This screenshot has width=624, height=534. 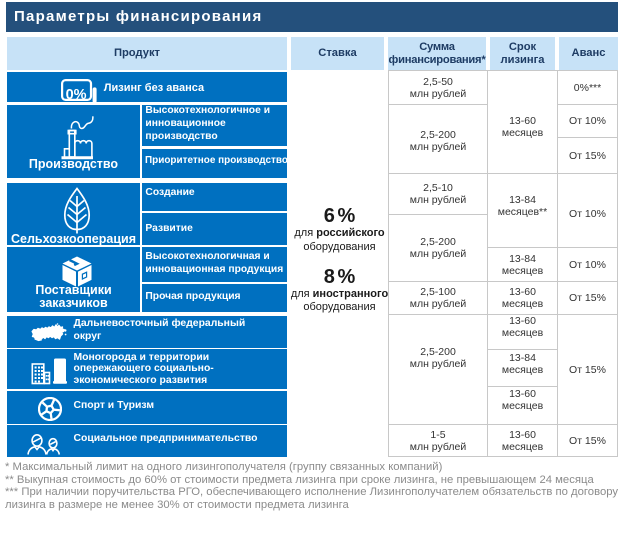 I want to click on svg-text: 0%, so click(x=76, y=95).